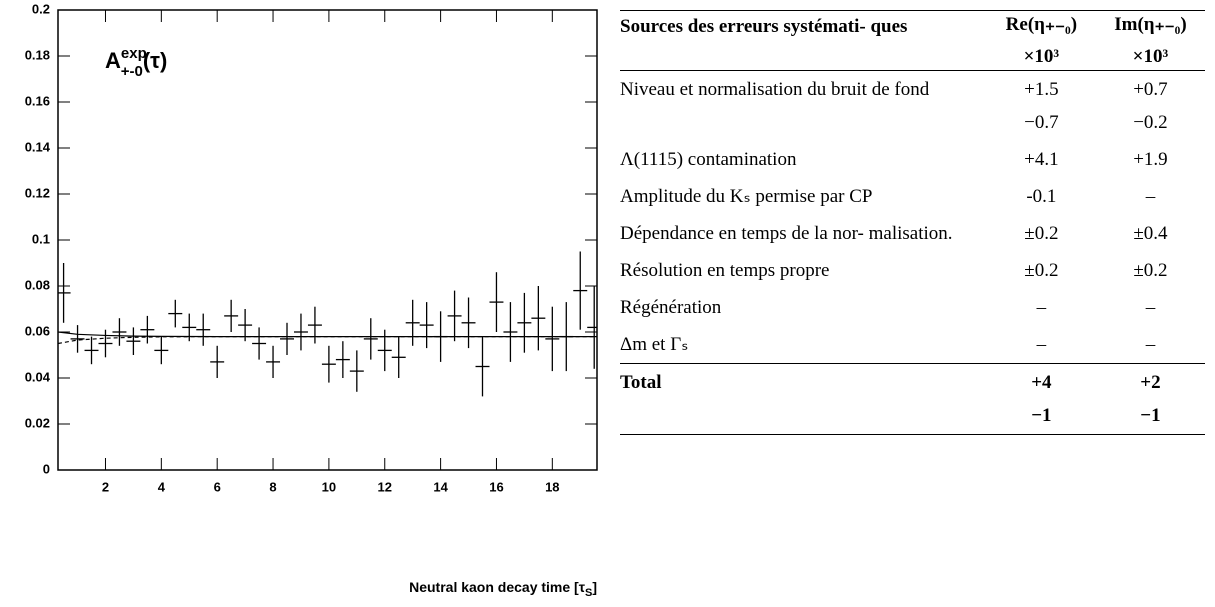 The height and width of the screenshot is (607, 1215). I want to click on row-value: +0.7 −0.2, so click(1150, 106).